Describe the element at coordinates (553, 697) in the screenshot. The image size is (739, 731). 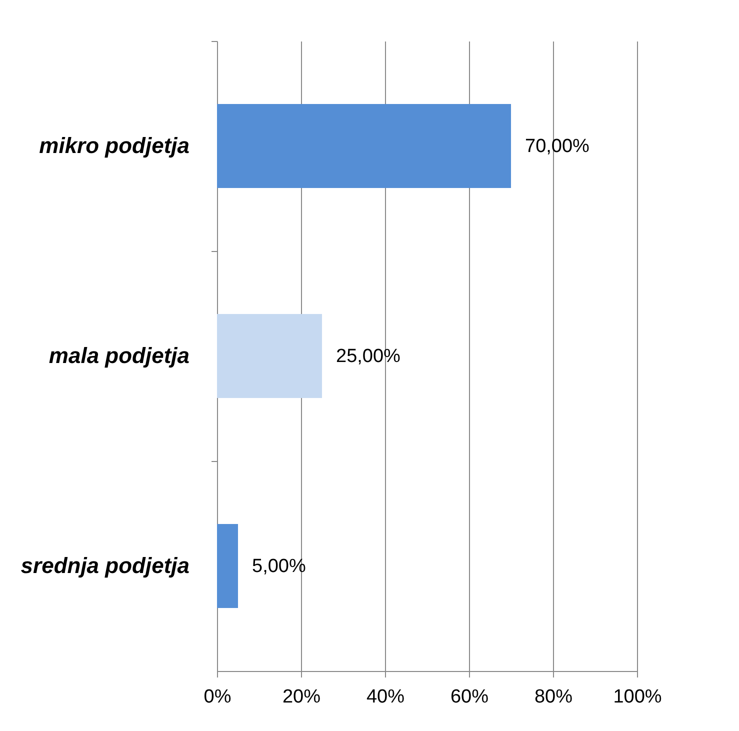
I see `x-tick-label: 80%` at that location.